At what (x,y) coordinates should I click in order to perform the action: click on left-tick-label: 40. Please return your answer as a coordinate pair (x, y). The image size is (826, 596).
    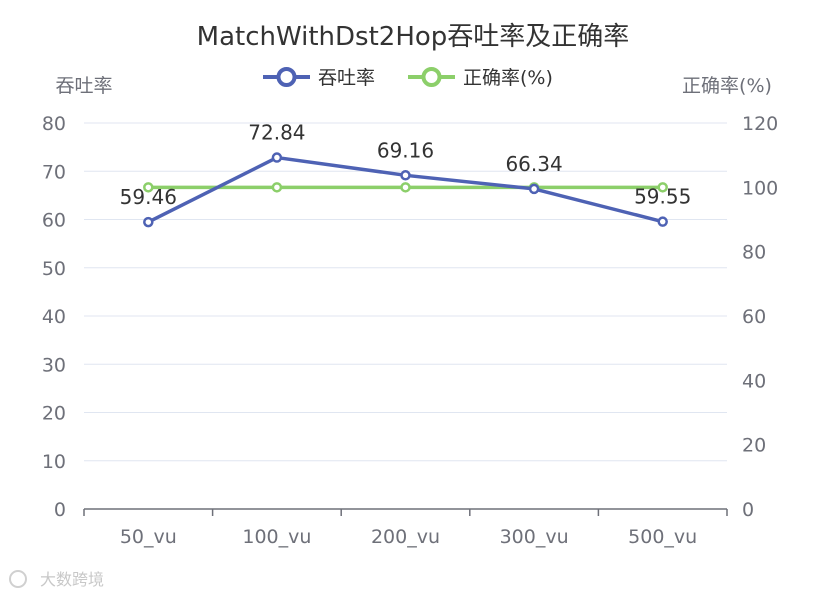
    Looking at the image, I should click on (54, 317).